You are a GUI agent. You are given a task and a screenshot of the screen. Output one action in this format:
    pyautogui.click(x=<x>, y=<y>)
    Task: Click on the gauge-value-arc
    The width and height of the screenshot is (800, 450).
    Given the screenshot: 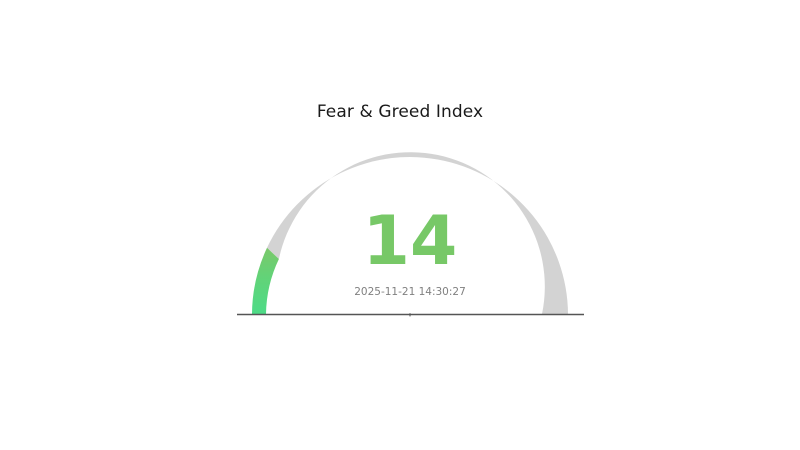 What is the action you would take?
    pyautogui.click(x=265, y=280)
    